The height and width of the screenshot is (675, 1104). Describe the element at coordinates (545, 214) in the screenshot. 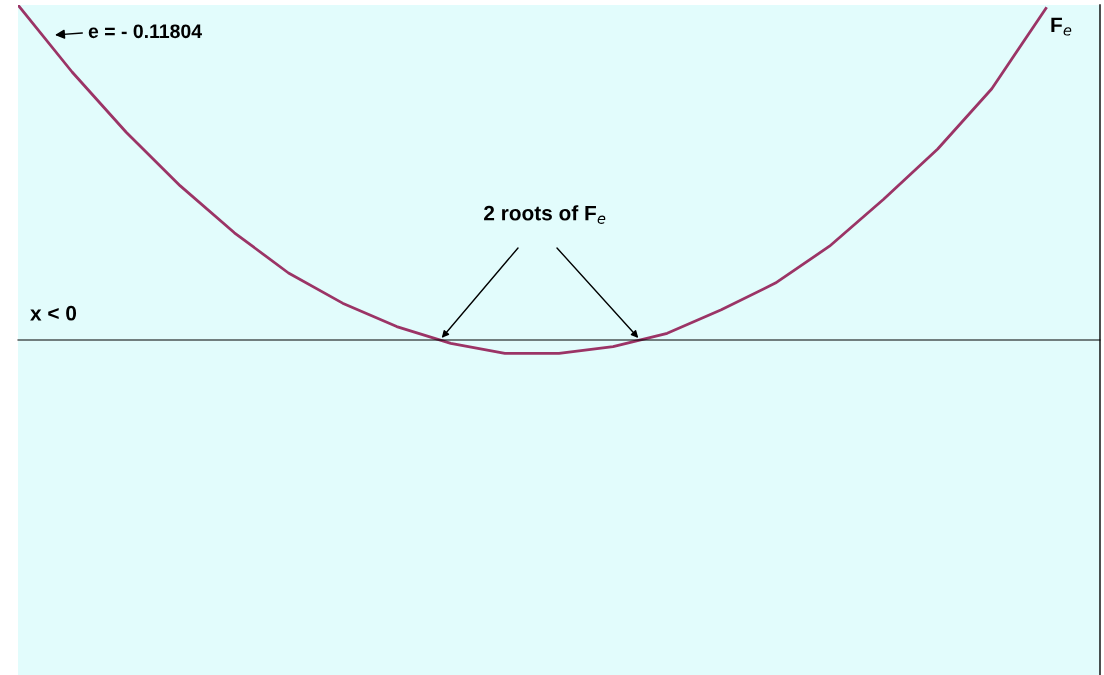

I see `annotation: 2 roots of F$_{e}$` at that location.